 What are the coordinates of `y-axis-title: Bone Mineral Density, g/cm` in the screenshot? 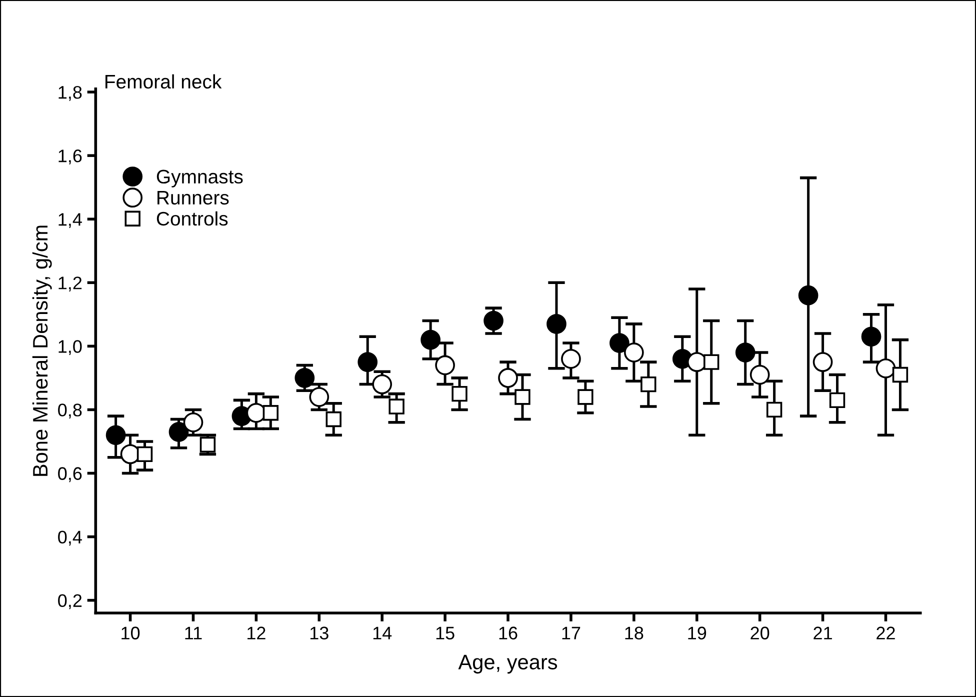 It's located at (42, 351).